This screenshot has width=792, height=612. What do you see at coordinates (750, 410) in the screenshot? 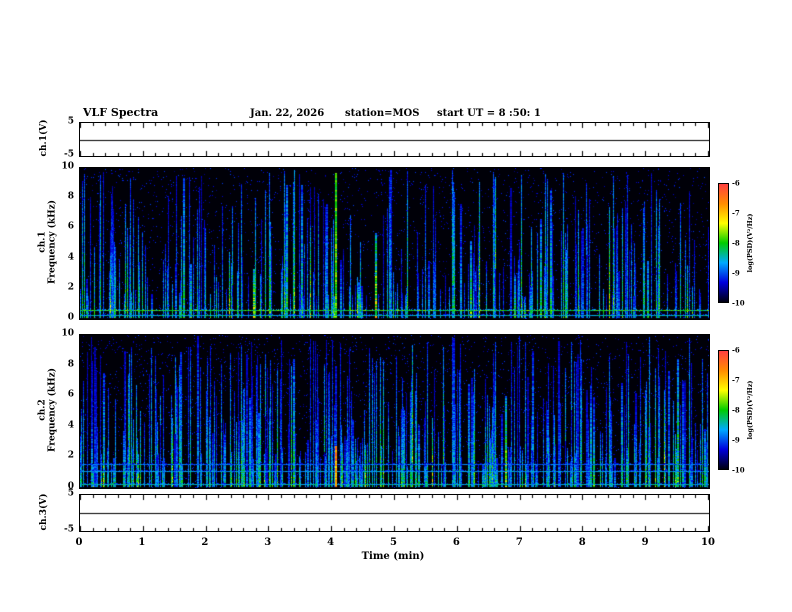
I see `colorbar-ch2-label: log(PSD)(V²/Hz)` at bounding box center [750, 410].